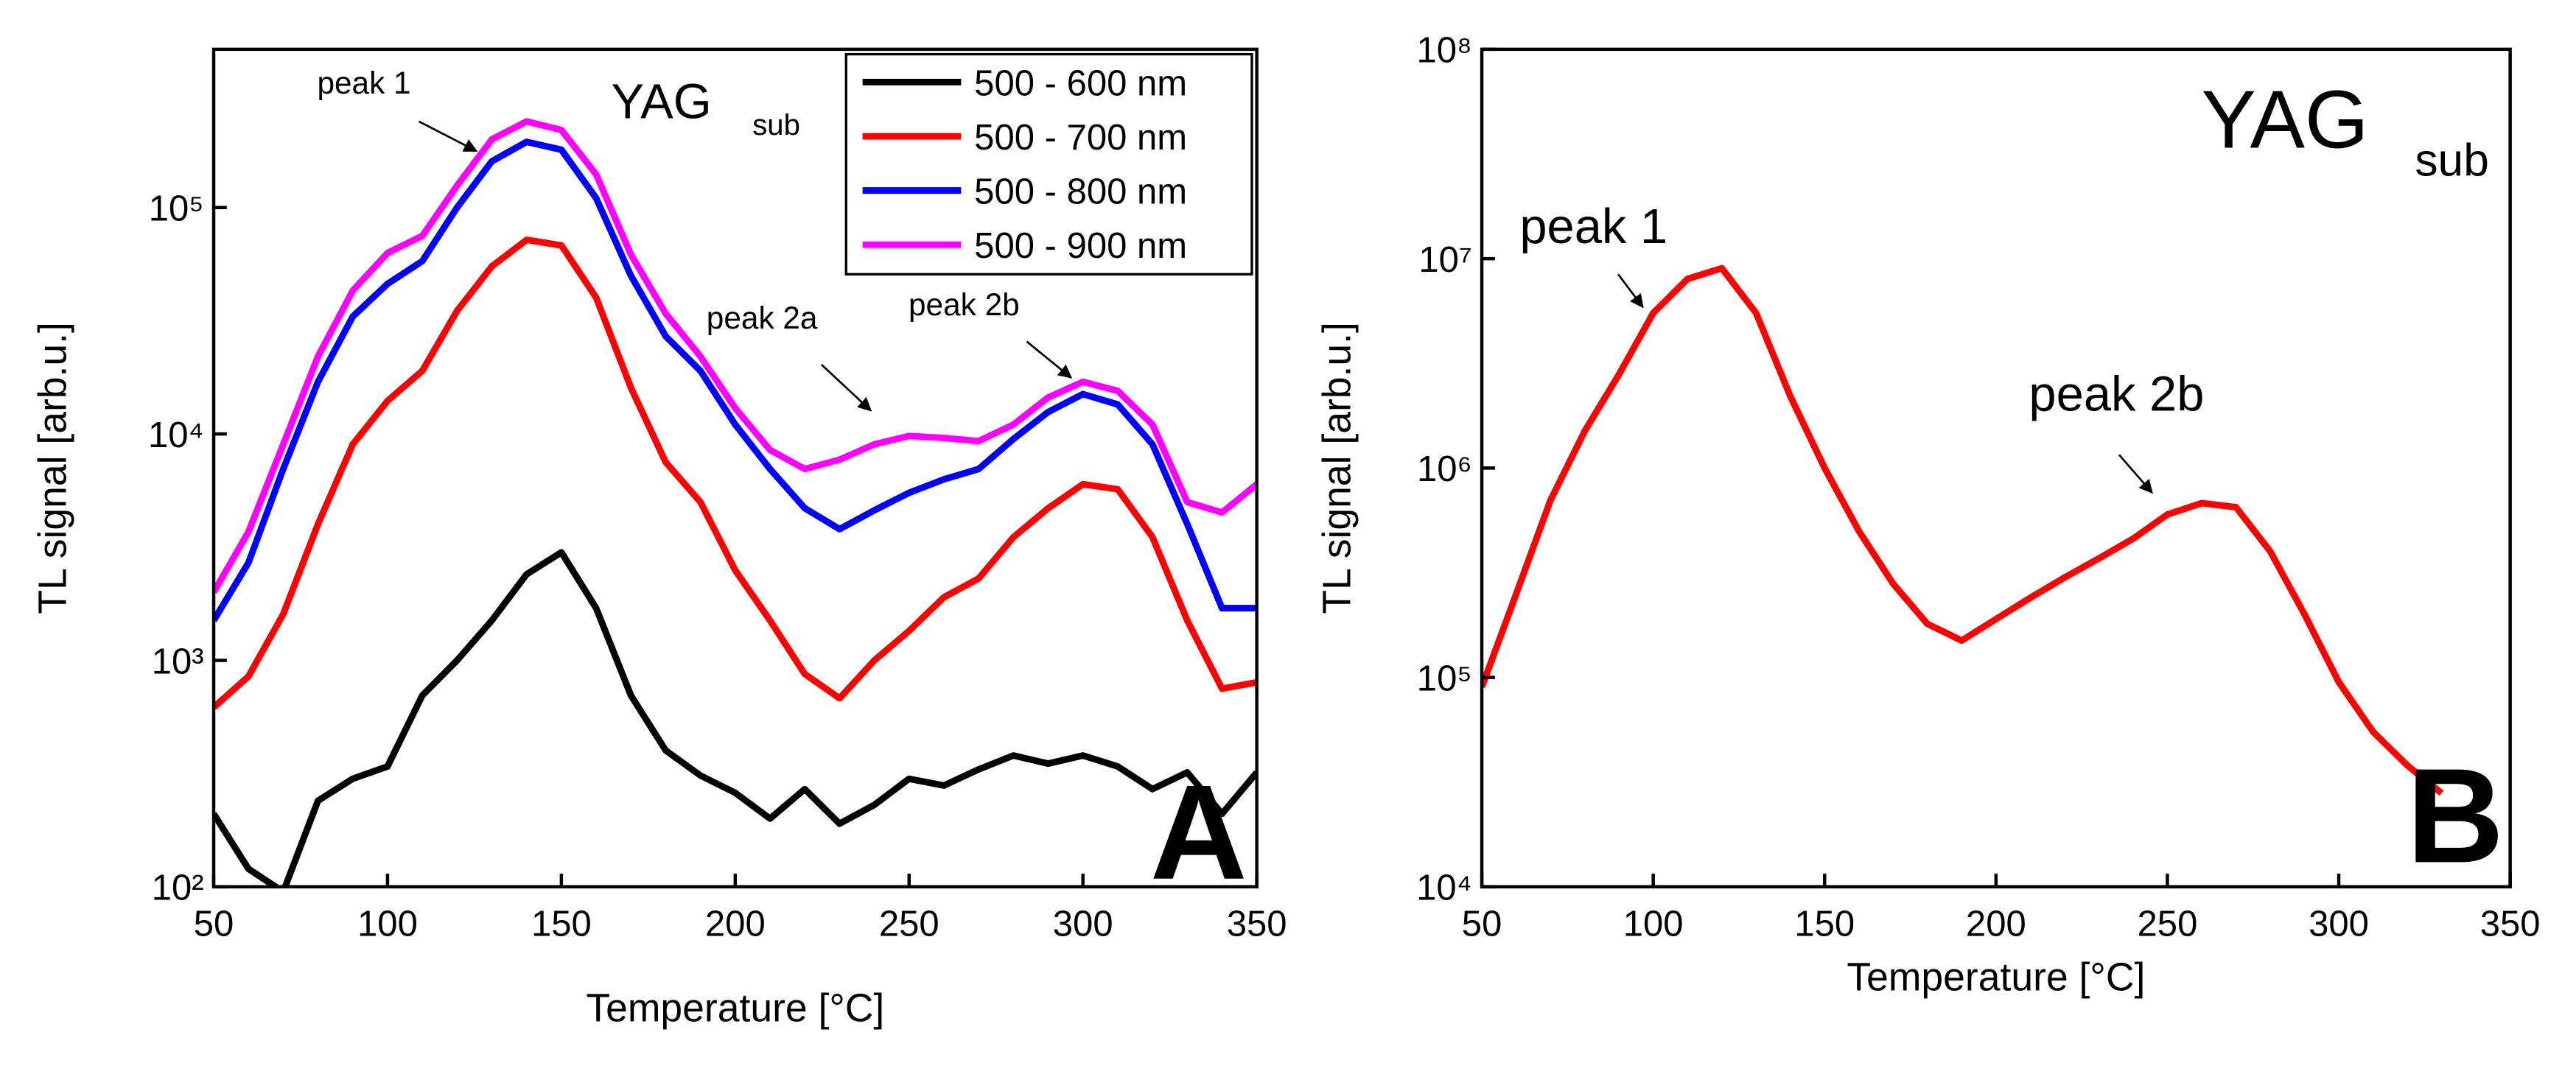 The height and width of the screenshot is (1074, 2576). What do you see at coordinates (2455, 815) in the screenshot?
I see `panel-label: B` at bounding box center [2455, 815].